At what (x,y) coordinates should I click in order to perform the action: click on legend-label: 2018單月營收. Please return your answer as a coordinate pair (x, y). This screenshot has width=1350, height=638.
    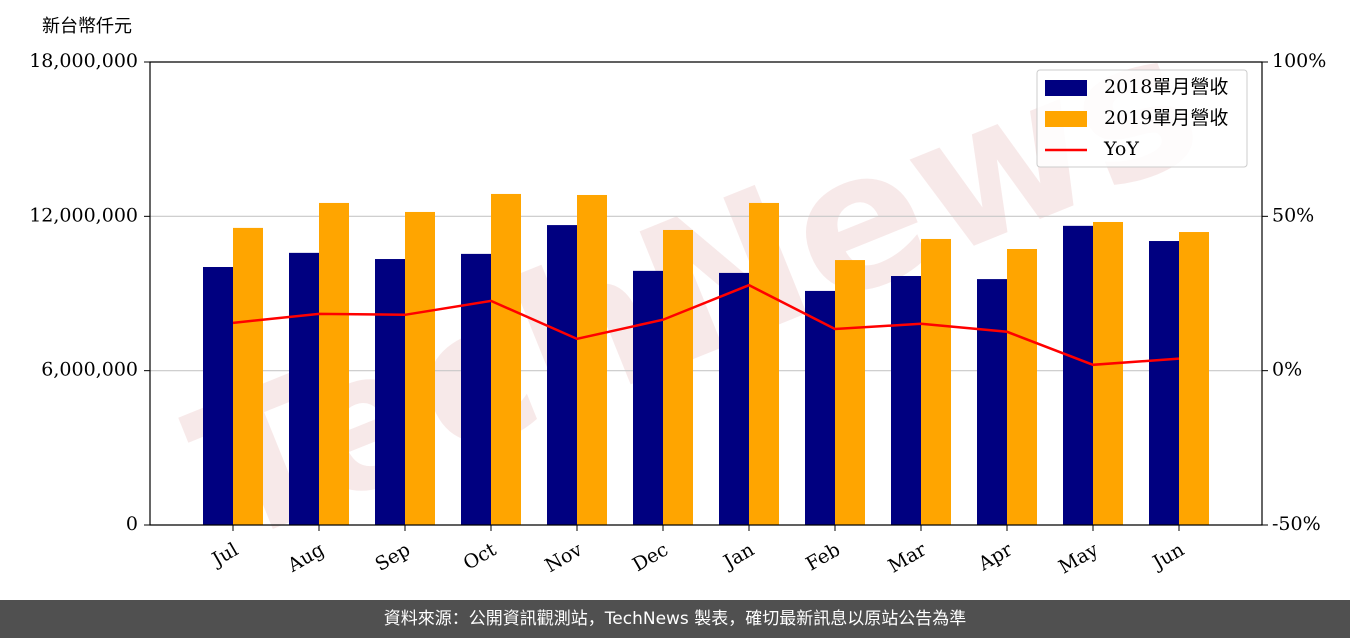
    Looking at the image, I should click on (1166, 87).